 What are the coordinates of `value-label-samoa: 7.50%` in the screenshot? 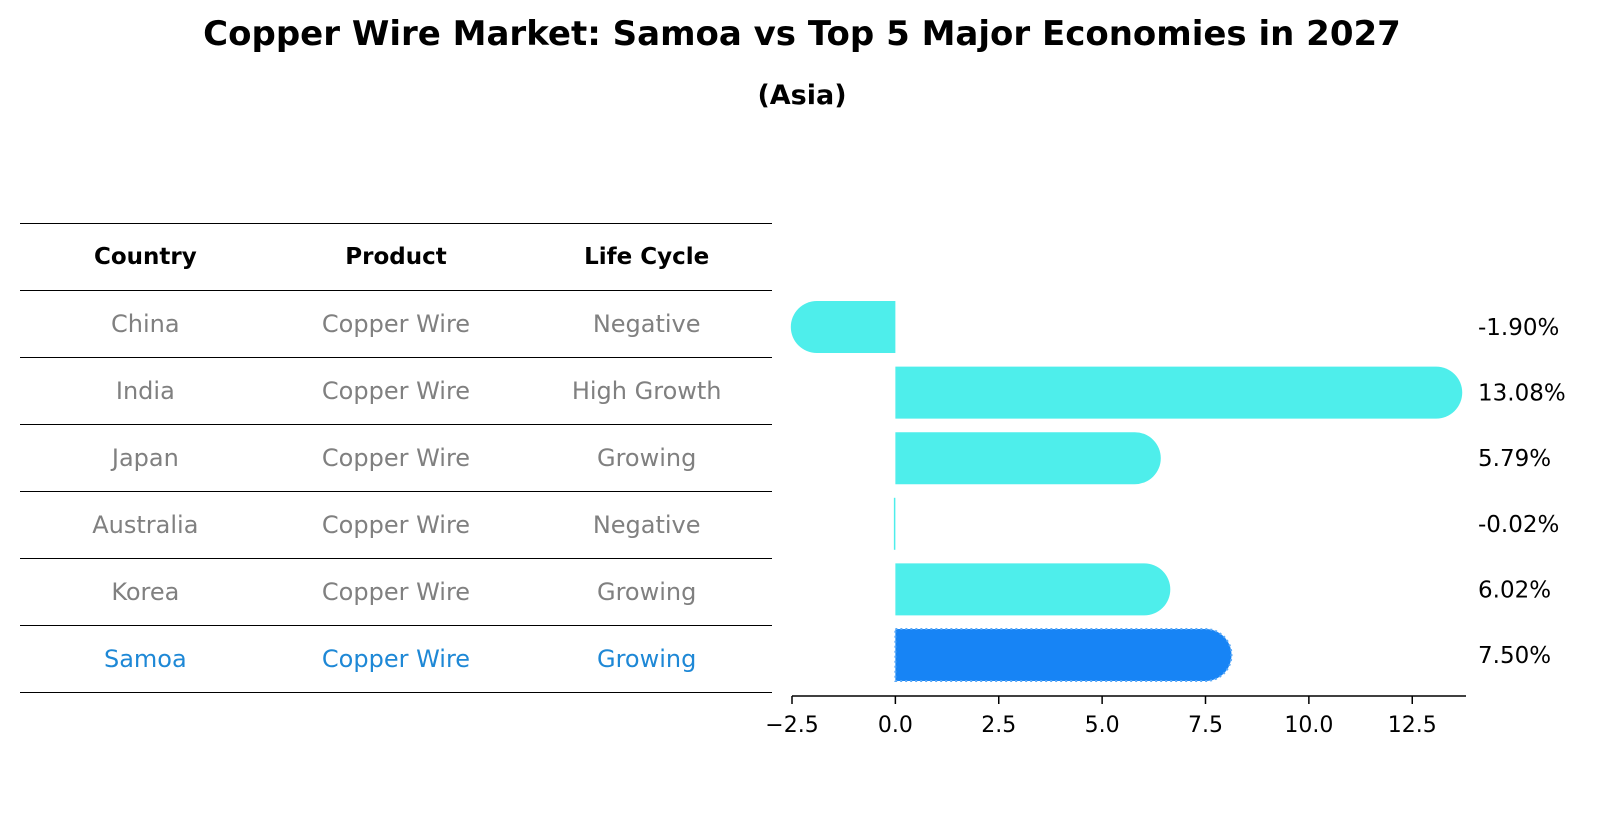 It's located at (1514, 656).